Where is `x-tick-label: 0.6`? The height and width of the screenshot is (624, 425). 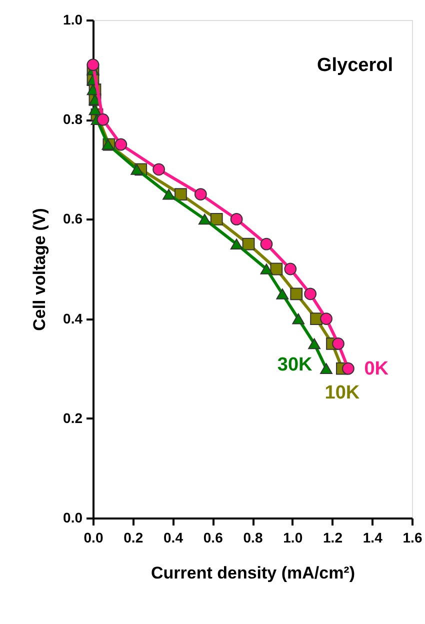 x-tick-label: 0.6 is located at coordinates (213, 538).